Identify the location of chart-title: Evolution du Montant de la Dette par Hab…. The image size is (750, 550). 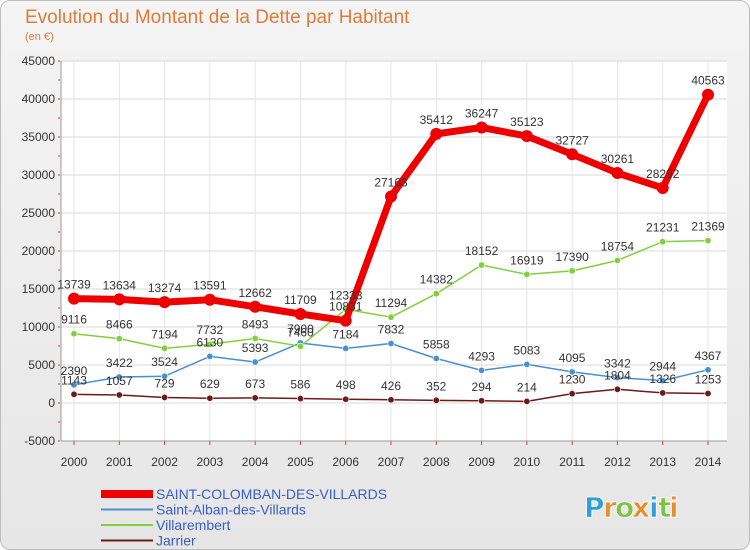
(217, 17).